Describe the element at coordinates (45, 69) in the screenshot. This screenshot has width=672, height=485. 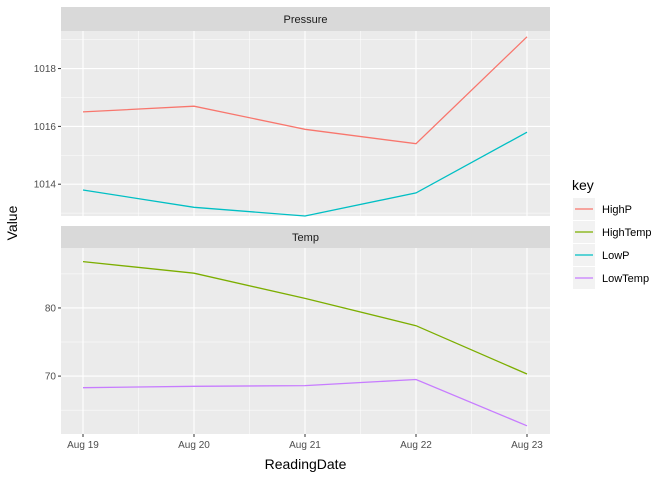
I see `y-tick-label: 1018` at that location.